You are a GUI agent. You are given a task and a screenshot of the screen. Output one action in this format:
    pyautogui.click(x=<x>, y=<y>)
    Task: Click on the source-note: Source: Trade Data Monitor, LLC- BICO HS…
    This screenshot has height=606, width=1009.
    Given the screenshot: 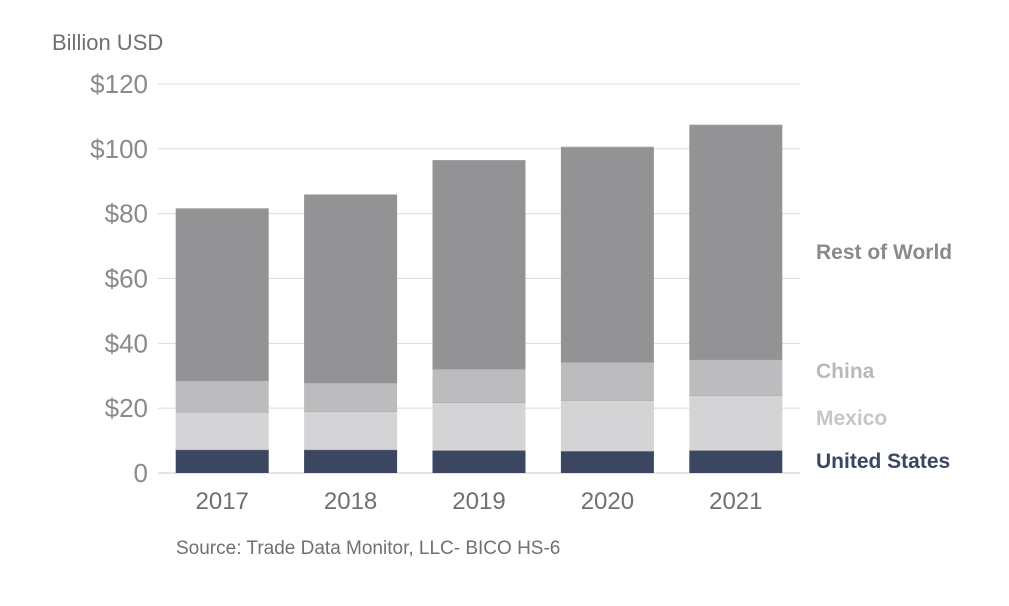 What is the action you would take?
    pyautogui.click(x=368, y=548)
    